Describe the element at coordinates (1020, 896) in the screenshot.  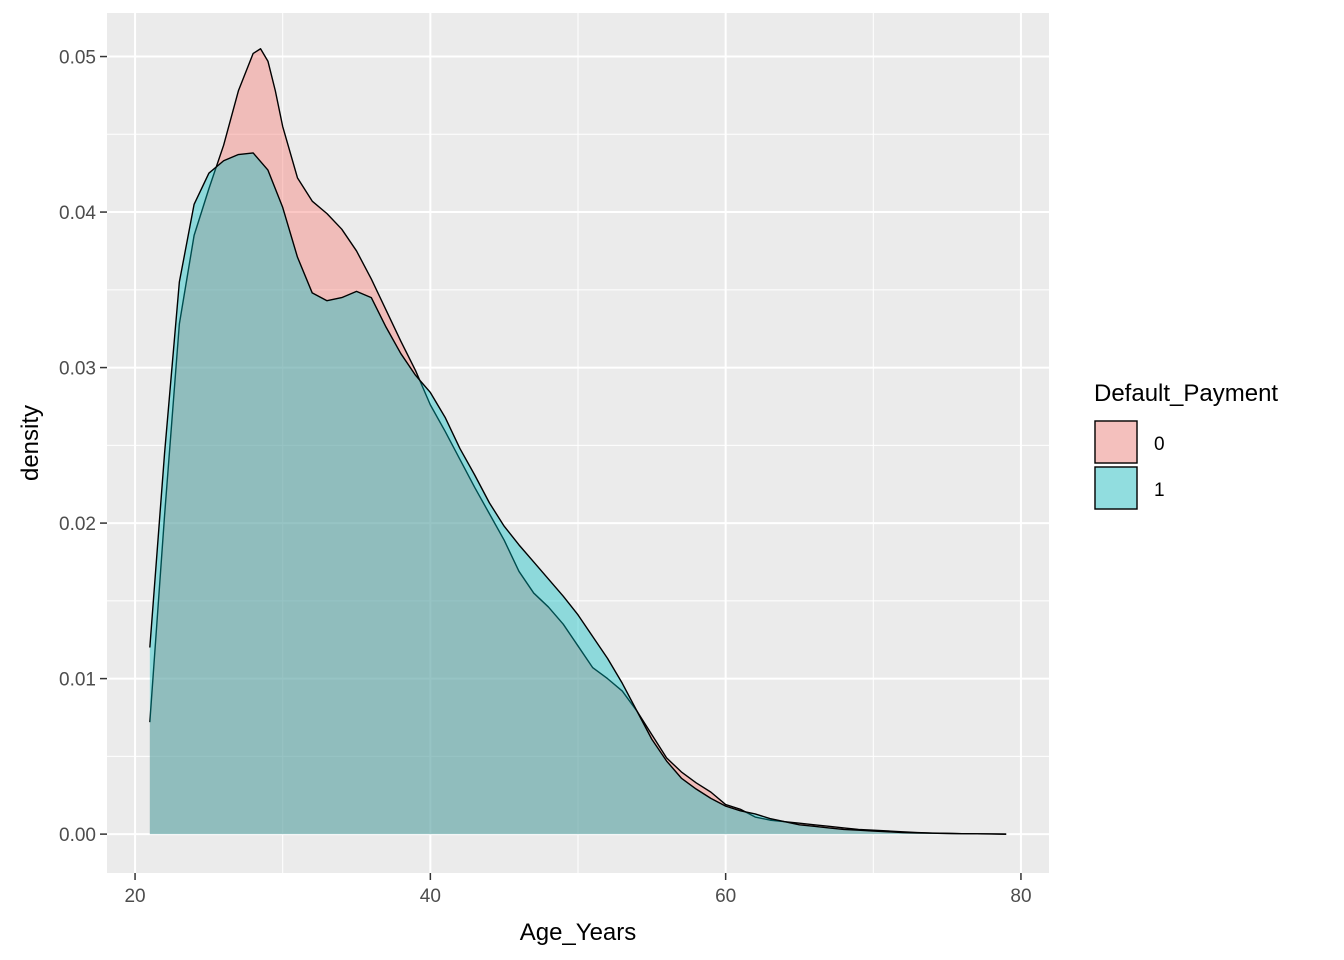
I see `x-tick-label: 80` at that location.